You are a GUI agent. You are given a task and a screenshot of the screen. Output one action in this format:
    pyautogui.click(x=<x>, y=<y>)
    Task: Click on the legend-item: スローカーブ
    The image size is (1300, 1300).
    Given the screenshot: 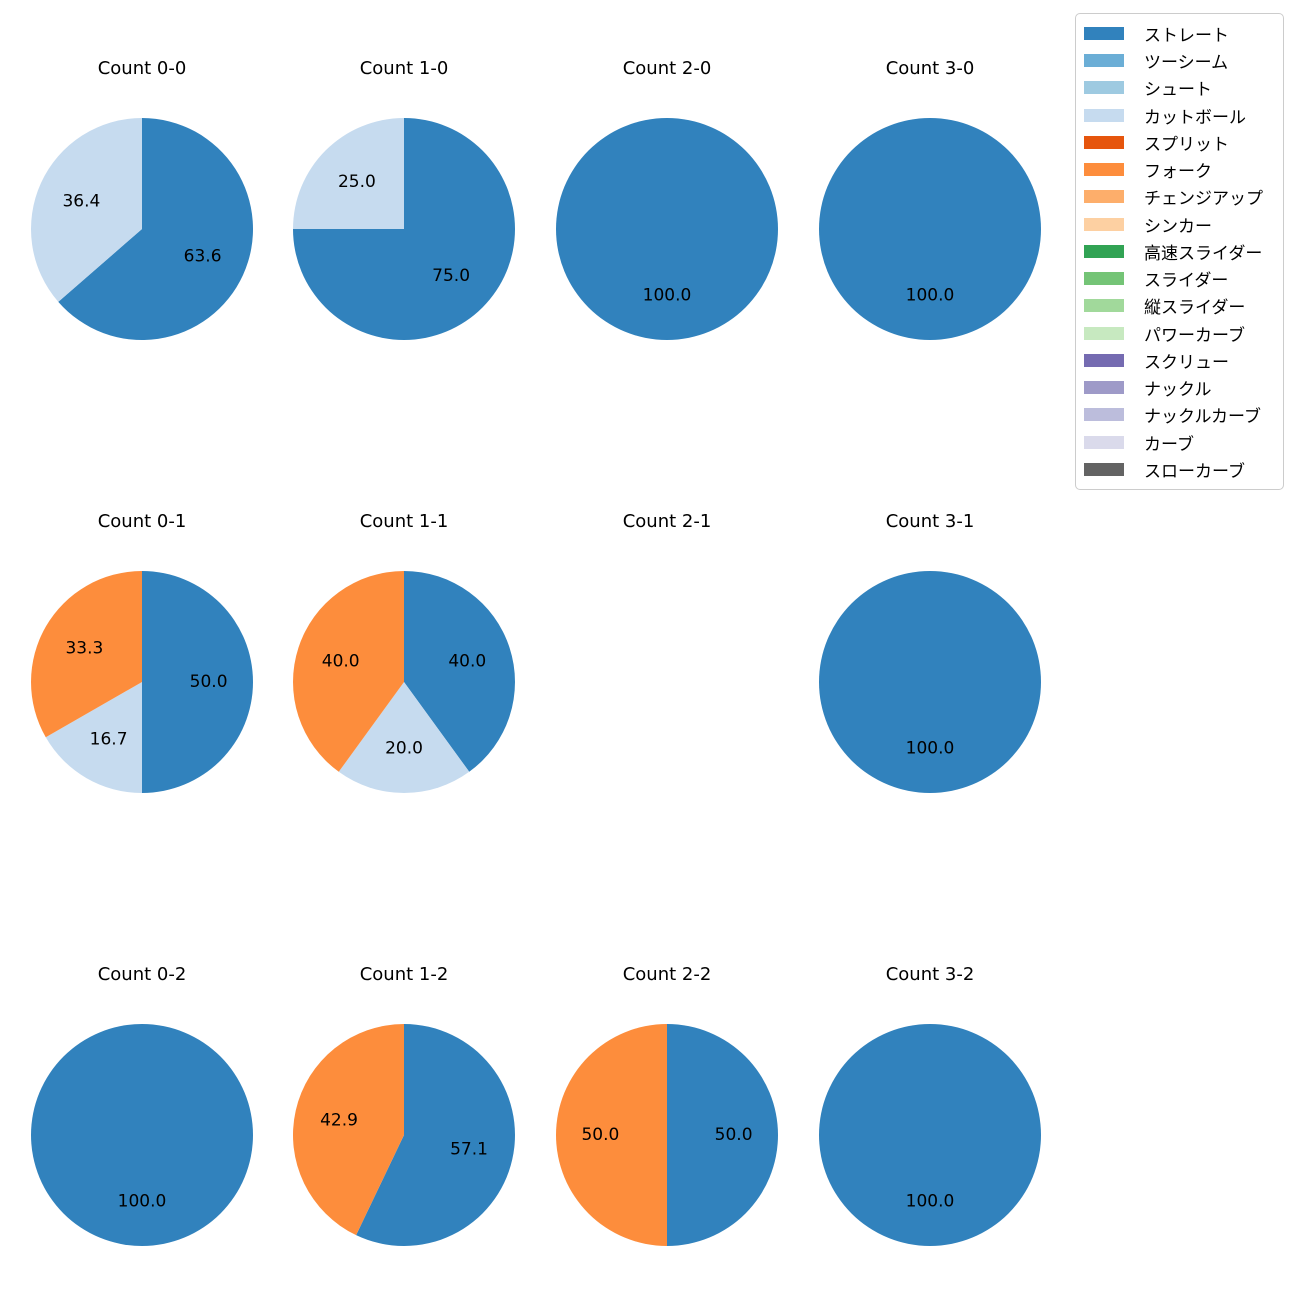 What is the action you would take?
    pyautogui.click(x=1179, y=470)
    